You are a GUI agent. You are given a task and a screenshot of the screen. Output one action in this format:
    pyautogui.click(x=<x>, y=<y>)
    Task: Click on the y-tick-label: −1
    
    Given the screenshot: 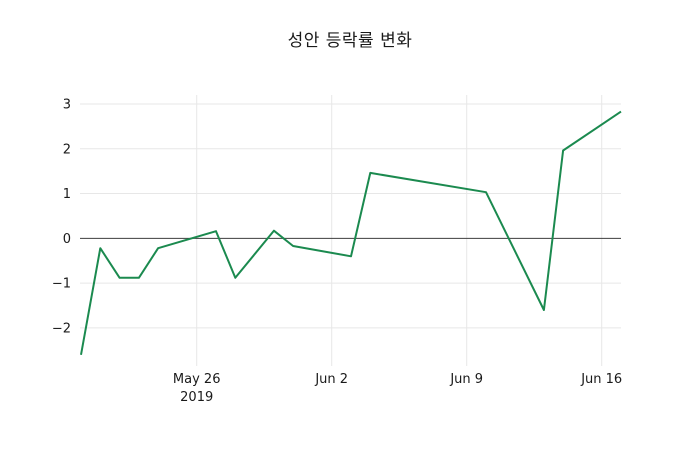 What is the action you would take?
    pyautogui.click(x=61, y=284)
    